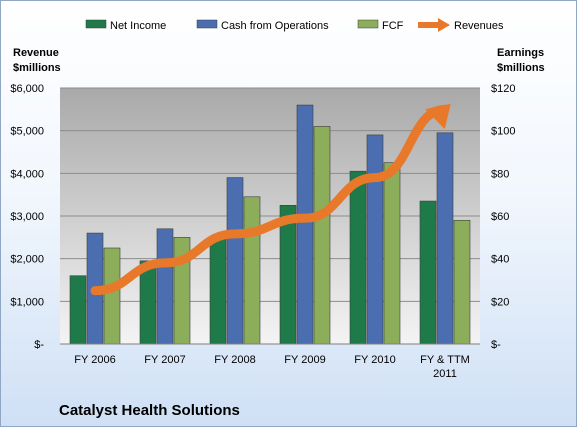 The height and width of the screenshot is (428, 577). What do you see at coordinates (36, 53) in the screenshot?
I see `left-axis-title-line-1: Revenue` at bounding box center [36, 53].